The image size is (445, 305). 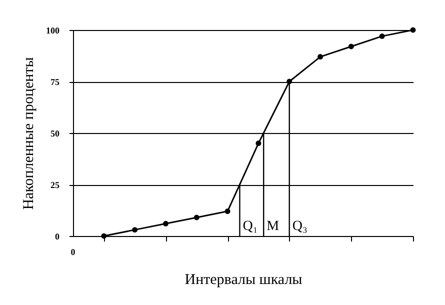 What do you see at coordinates (273, 226) in the screenshot?
I see `annotation: M` at bounding box center [273, 226].